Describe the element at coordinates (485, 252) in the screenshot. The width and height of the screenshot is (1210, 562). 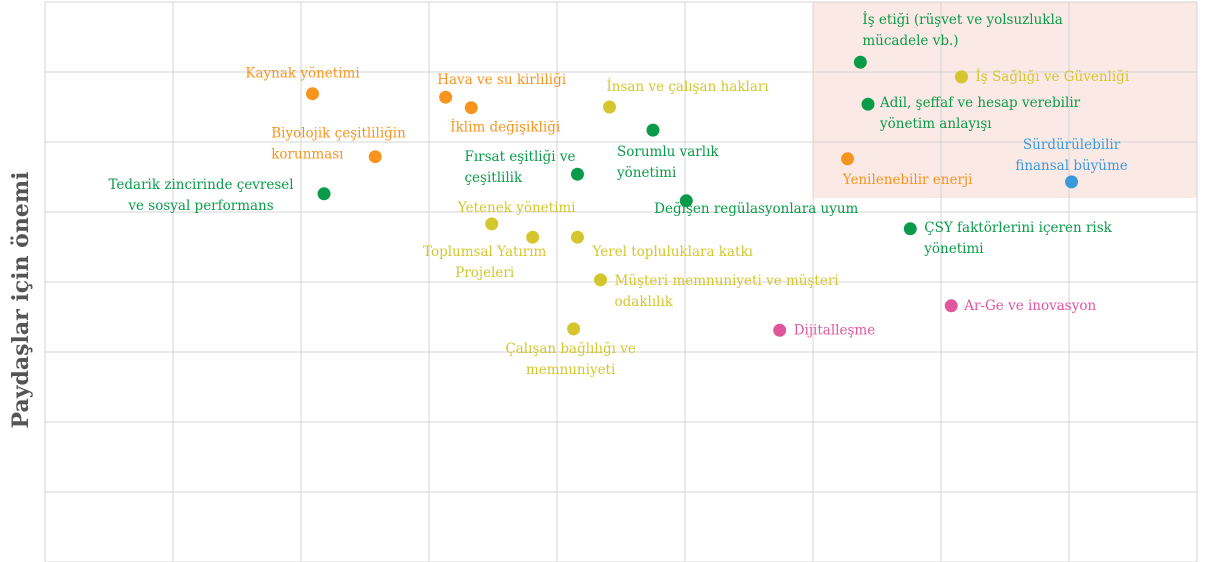
I see `label-line: Toplumsal Yatırım` at that location.